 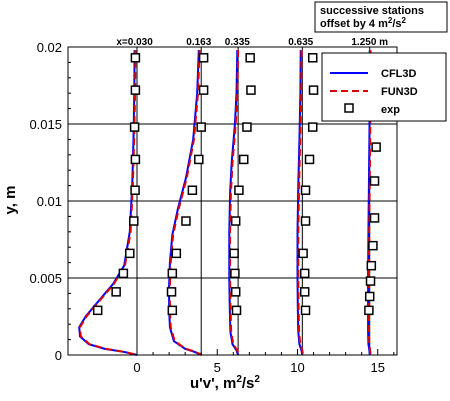 What do you see at coordinates (237, 42) in the screenshot?
I see `station-label-2: 0.335` at bounding box center [237, 42].